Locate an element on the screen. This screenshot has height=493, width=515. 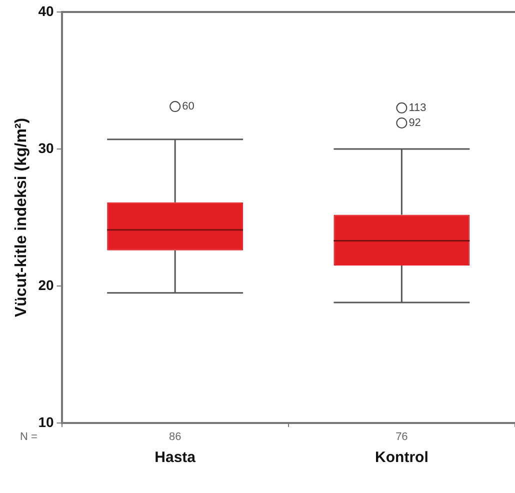
annotation: 60 is located at coordinates (188, 106).